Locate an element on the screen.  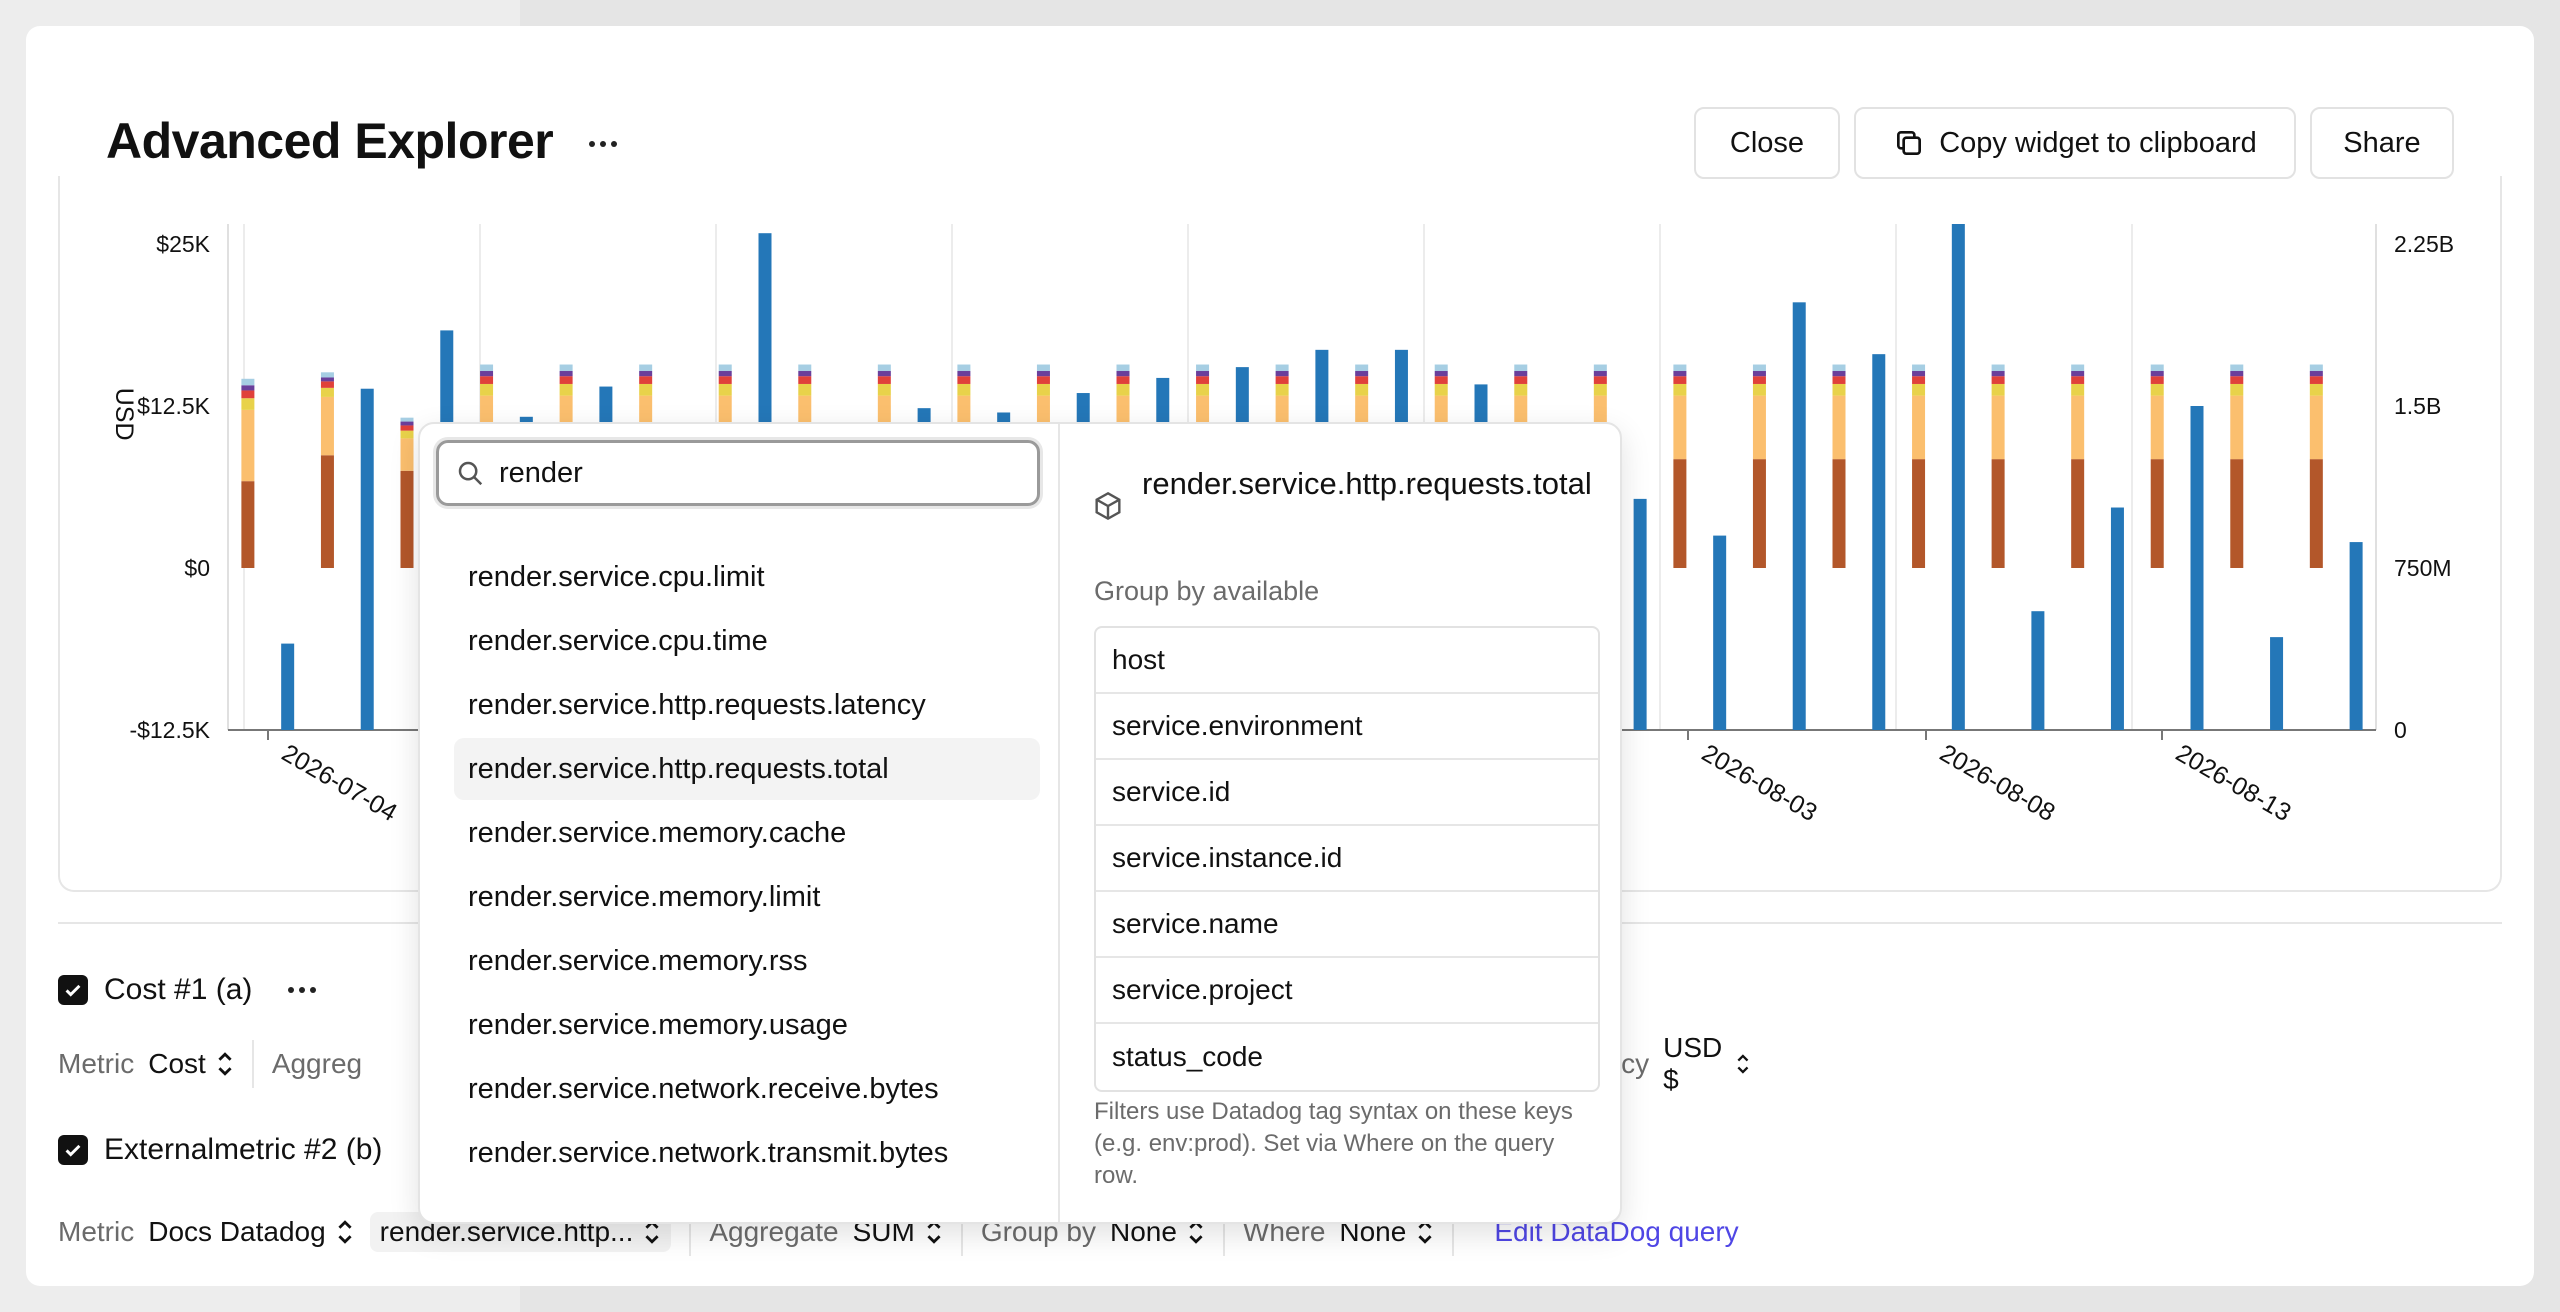
metric-option: render.service.memory.usage is located at coordinates (658, 1024).